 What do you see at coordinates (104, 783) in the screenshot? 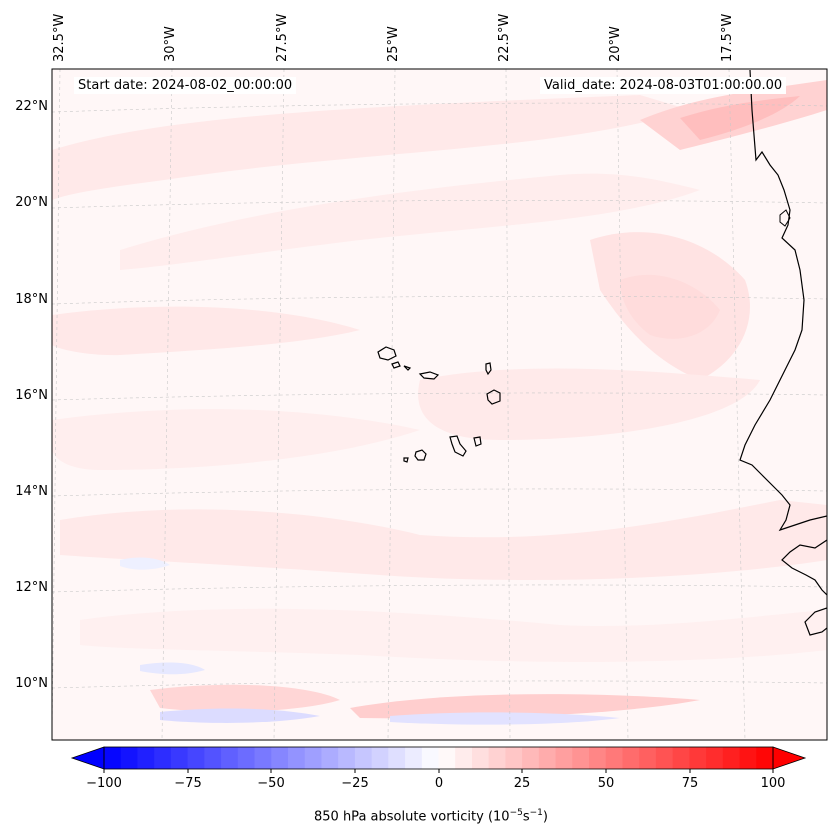
I see `cb-tick-minus100: −100` at bounding box center [104, 783].